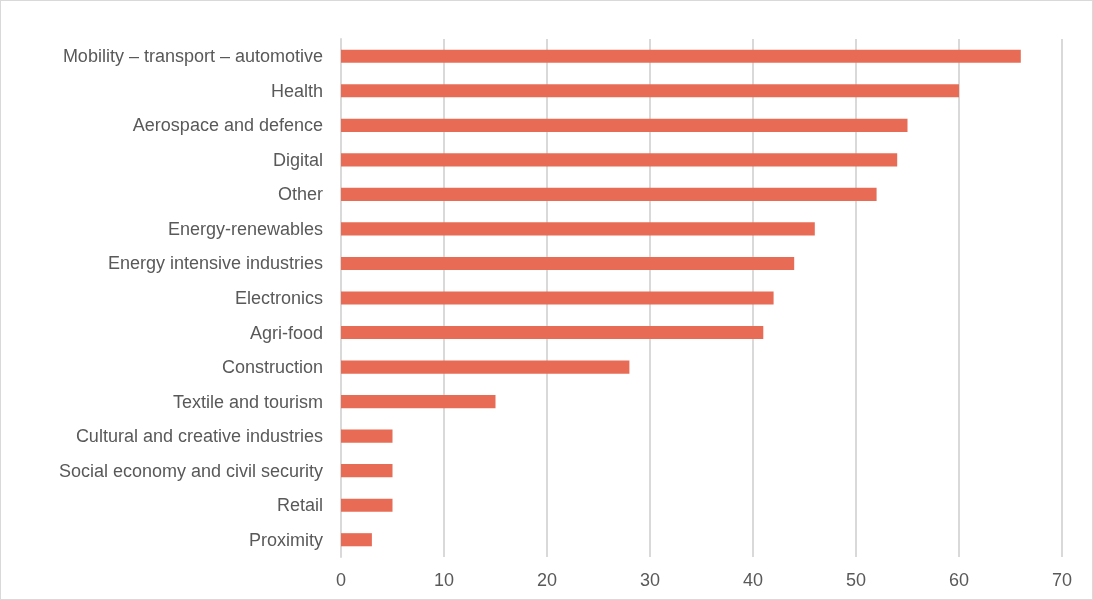 The height and width of the screenshot is (600, 1093). Describe the element at coordinates (753, 580) in the screenshot. I see `x-tick-label: 40` at that location.